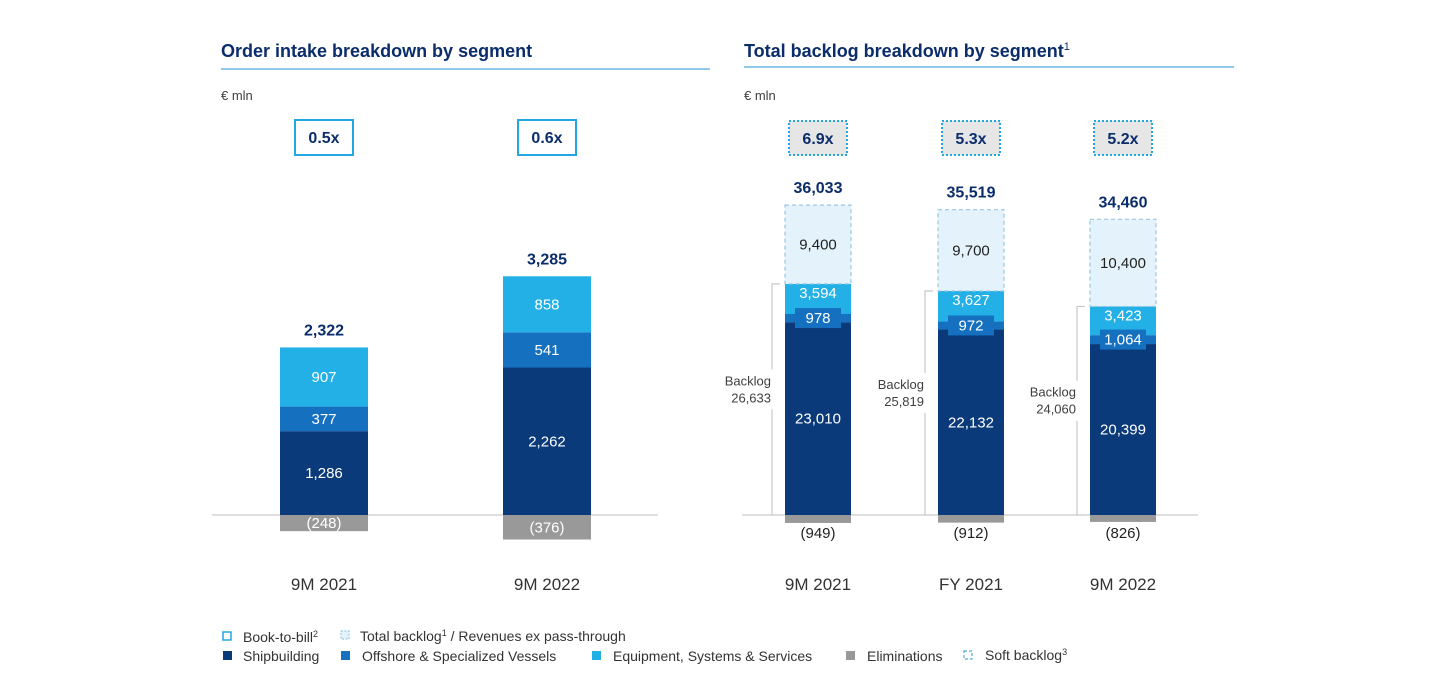 Image resolution: width=1440 pixels, height=700 pixels. Describe the element at coordinates (818, 293) in the screenshot. I see `data-label-equipment: 3,594` at that location.